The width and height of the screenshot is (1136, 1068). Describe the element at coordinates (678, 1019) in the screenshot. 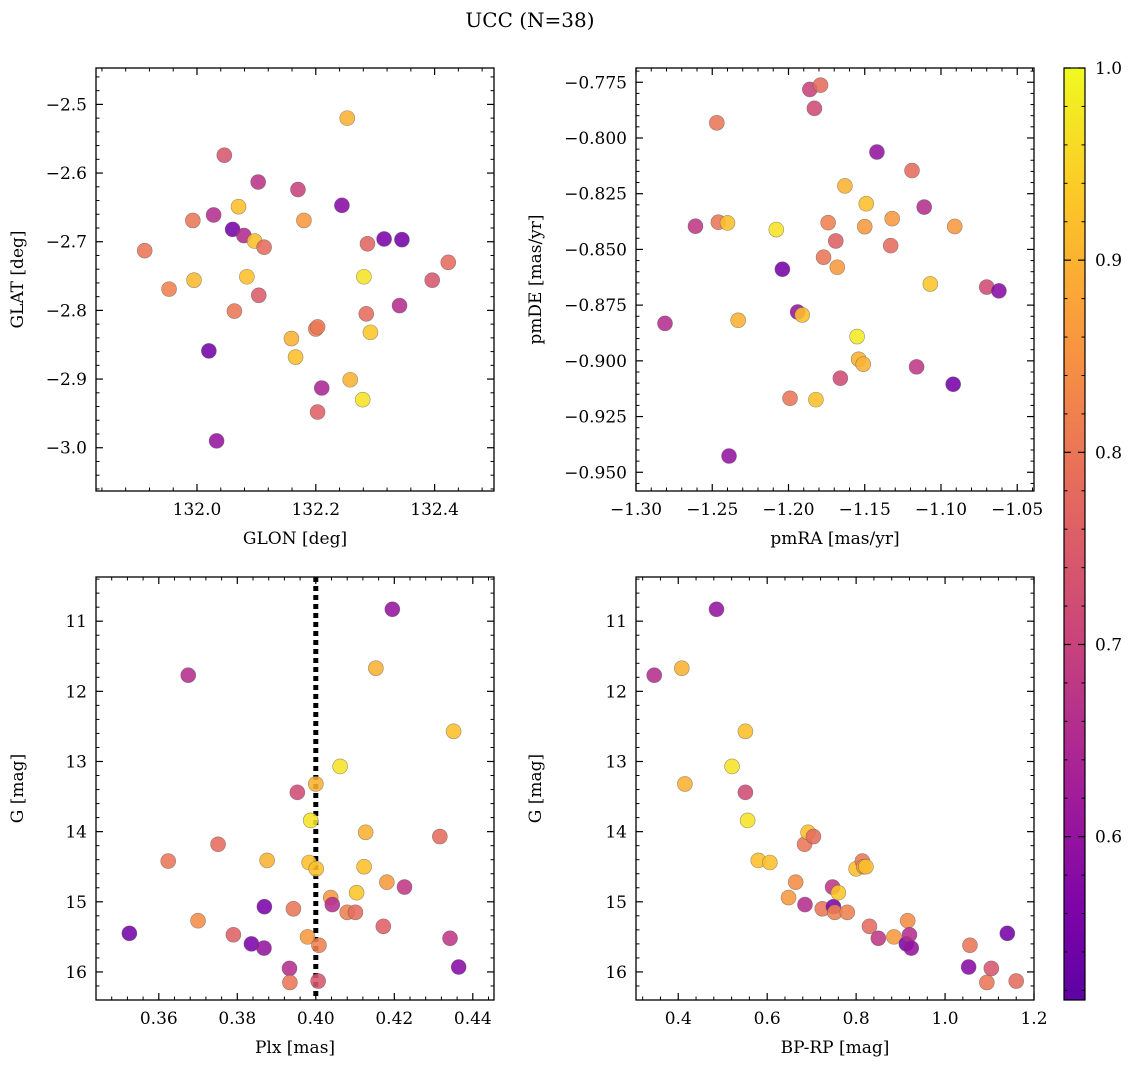

I see `x-tick-label: 0.4` at that location.